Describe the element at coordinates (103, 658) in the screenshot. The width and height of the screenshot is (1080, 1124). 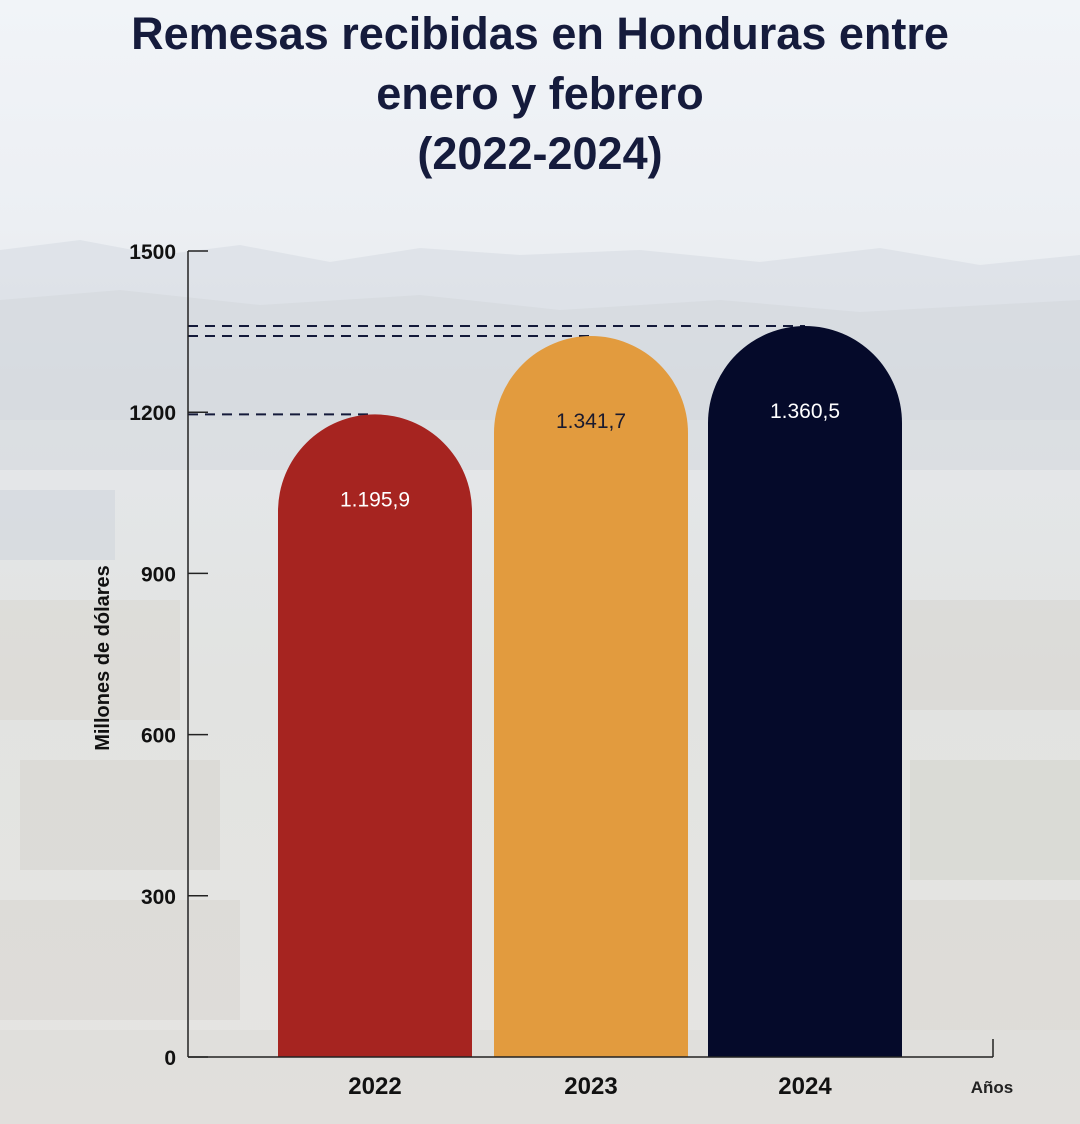
I see `y-axis-title: Millones de dólares` at that location.